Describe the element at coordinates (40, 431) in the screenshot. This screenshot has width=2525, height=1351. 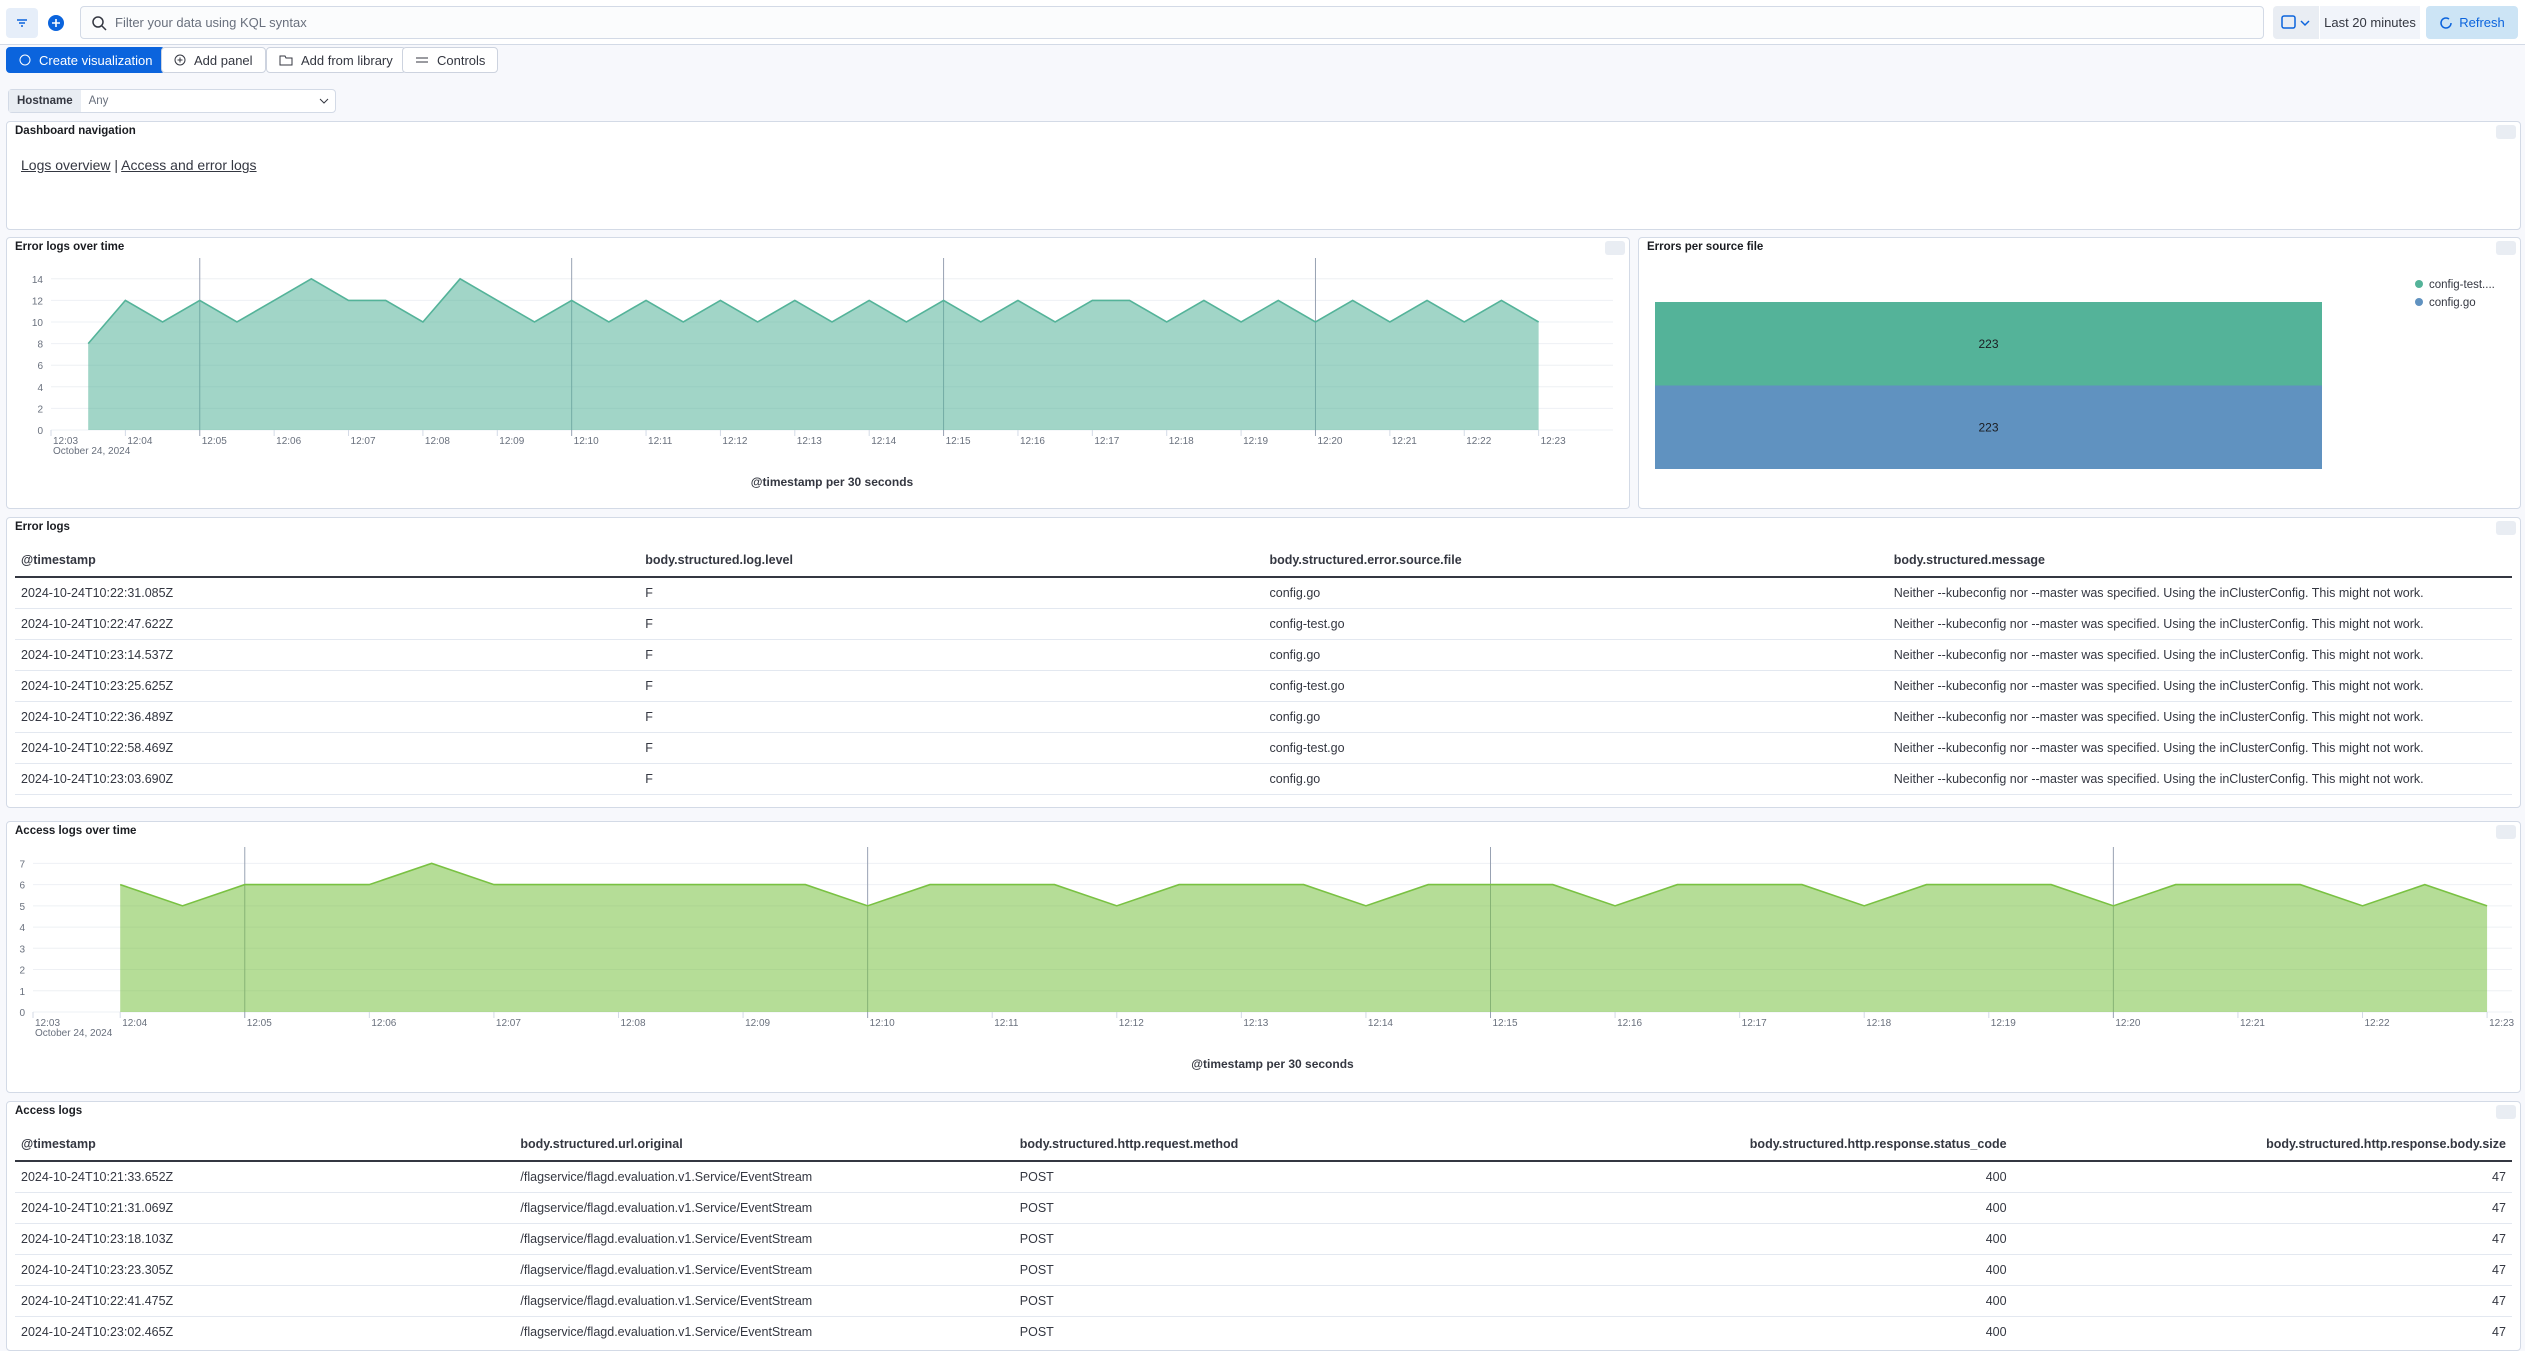
I see `y-tick-label: 0` at that location.